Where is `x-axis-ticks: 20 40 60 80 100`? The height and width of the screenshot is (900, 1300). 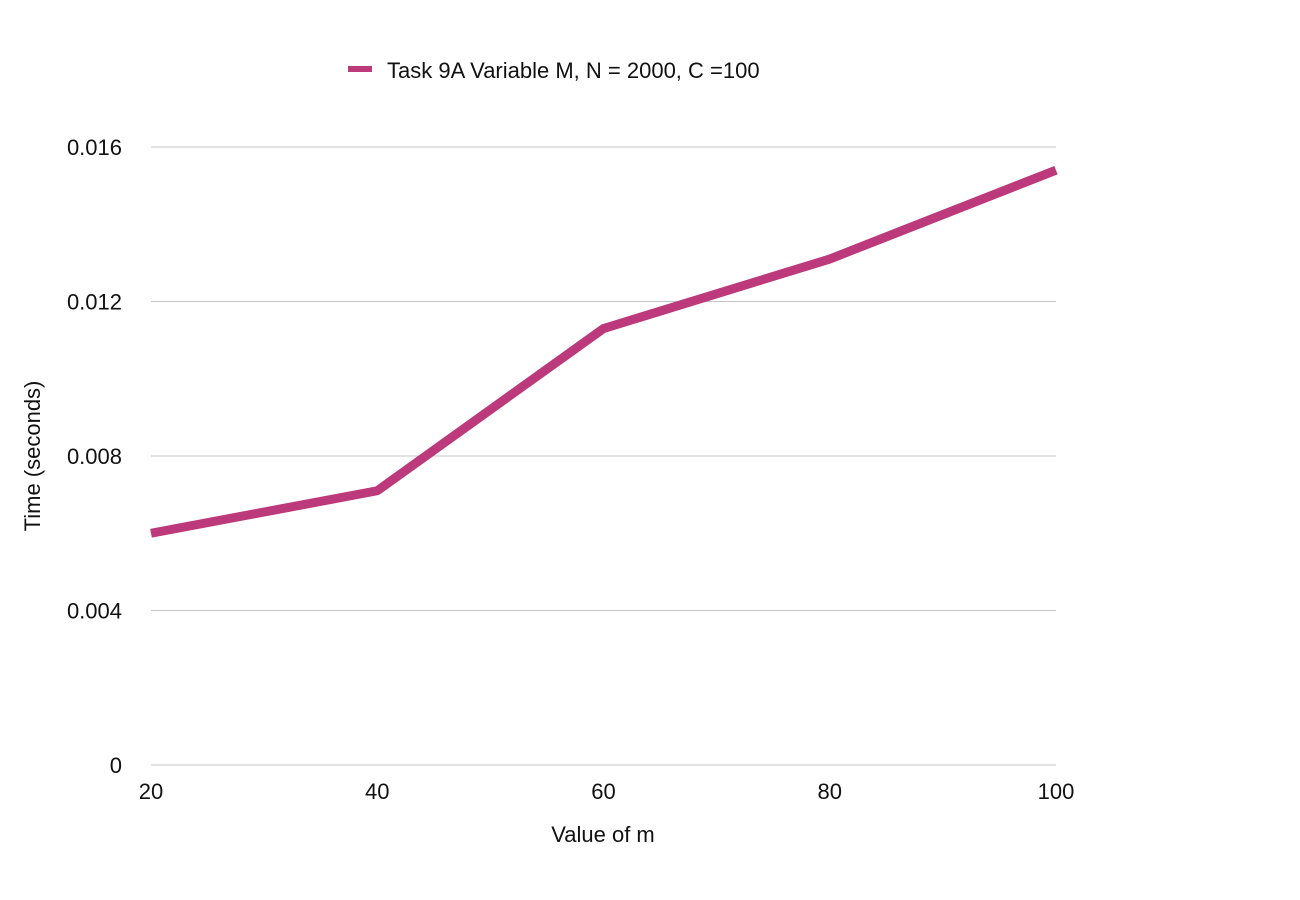
x-axis-ticks: 20 40 60 80 100 is located at coordinates (607, 791).